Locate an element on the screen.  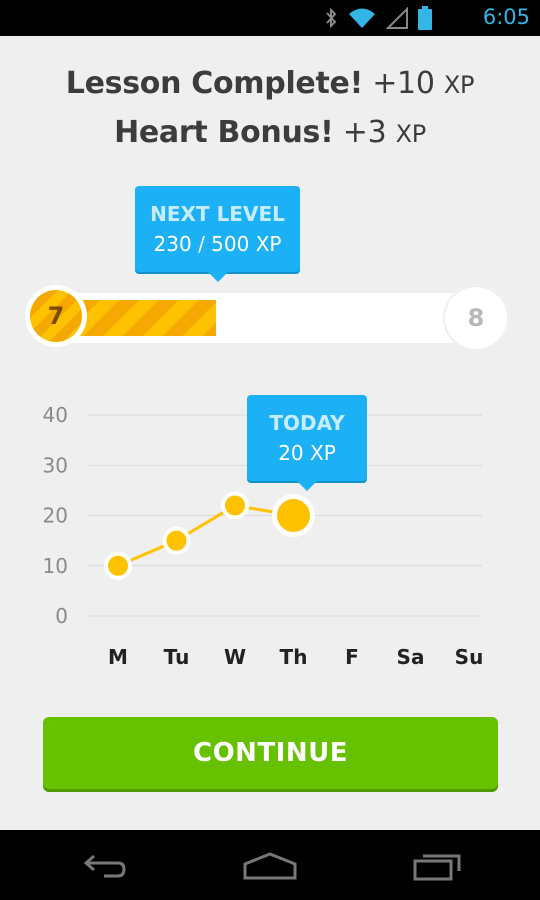
x-tick-label: Tu is located at coordinates (177, 657).